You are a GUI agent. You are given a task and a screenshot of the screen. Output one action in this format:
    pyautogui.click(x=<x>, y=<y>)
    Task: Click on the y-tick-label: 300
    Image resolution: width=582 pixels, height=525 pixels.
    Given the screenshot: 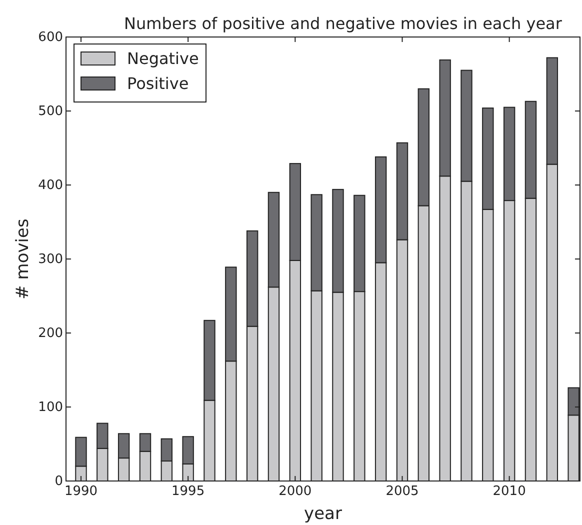 What is the action you would take?
    pyautogui.click(x=50, y=259)
    